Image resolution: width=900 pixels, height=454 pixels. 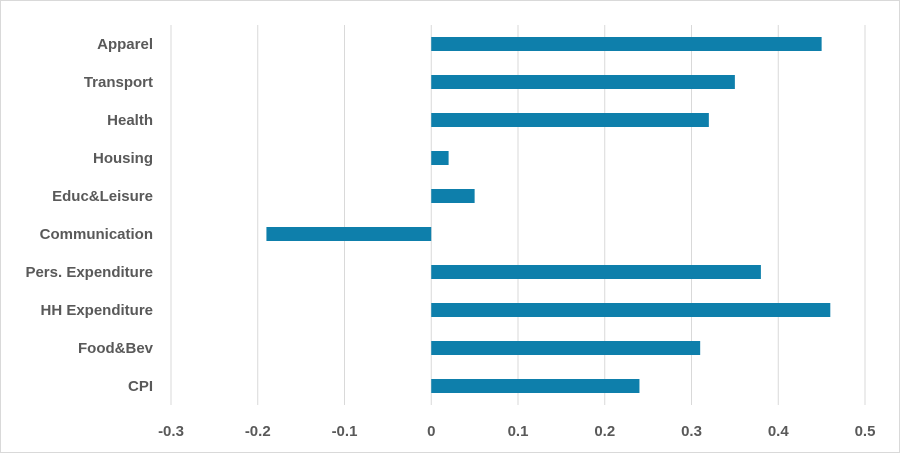 What do you see at coordinates (570, 120) in the screenshot?
I see `bar-health` at bounding box center [570, 120].